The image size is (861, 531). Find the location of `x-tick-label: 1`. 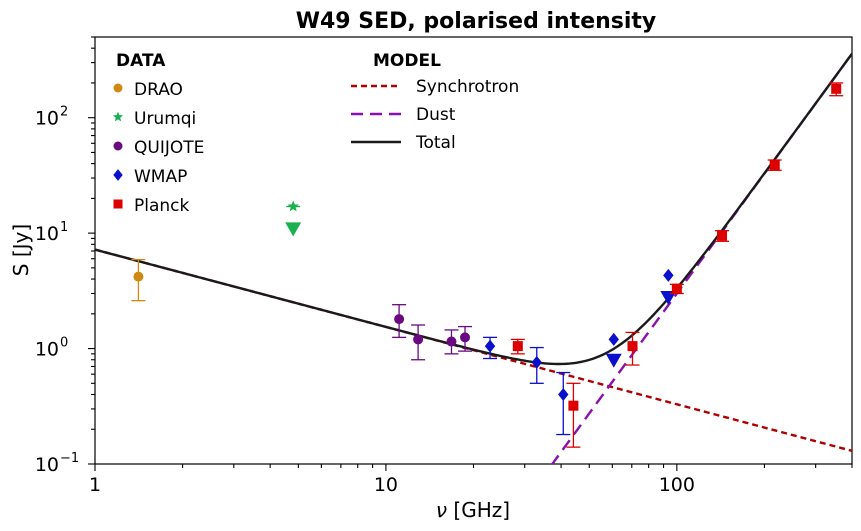

x-tick-label: 1 is located at coordinates (95, 485).